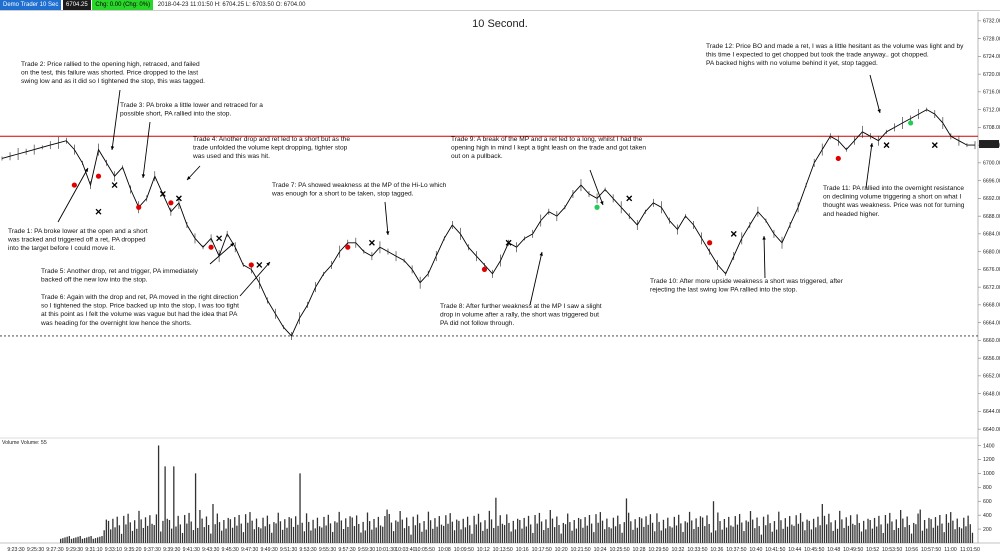  Describe the element at coordinates (987, 502) in the screenshot. I see `volume-tick-label: 600` at that location.